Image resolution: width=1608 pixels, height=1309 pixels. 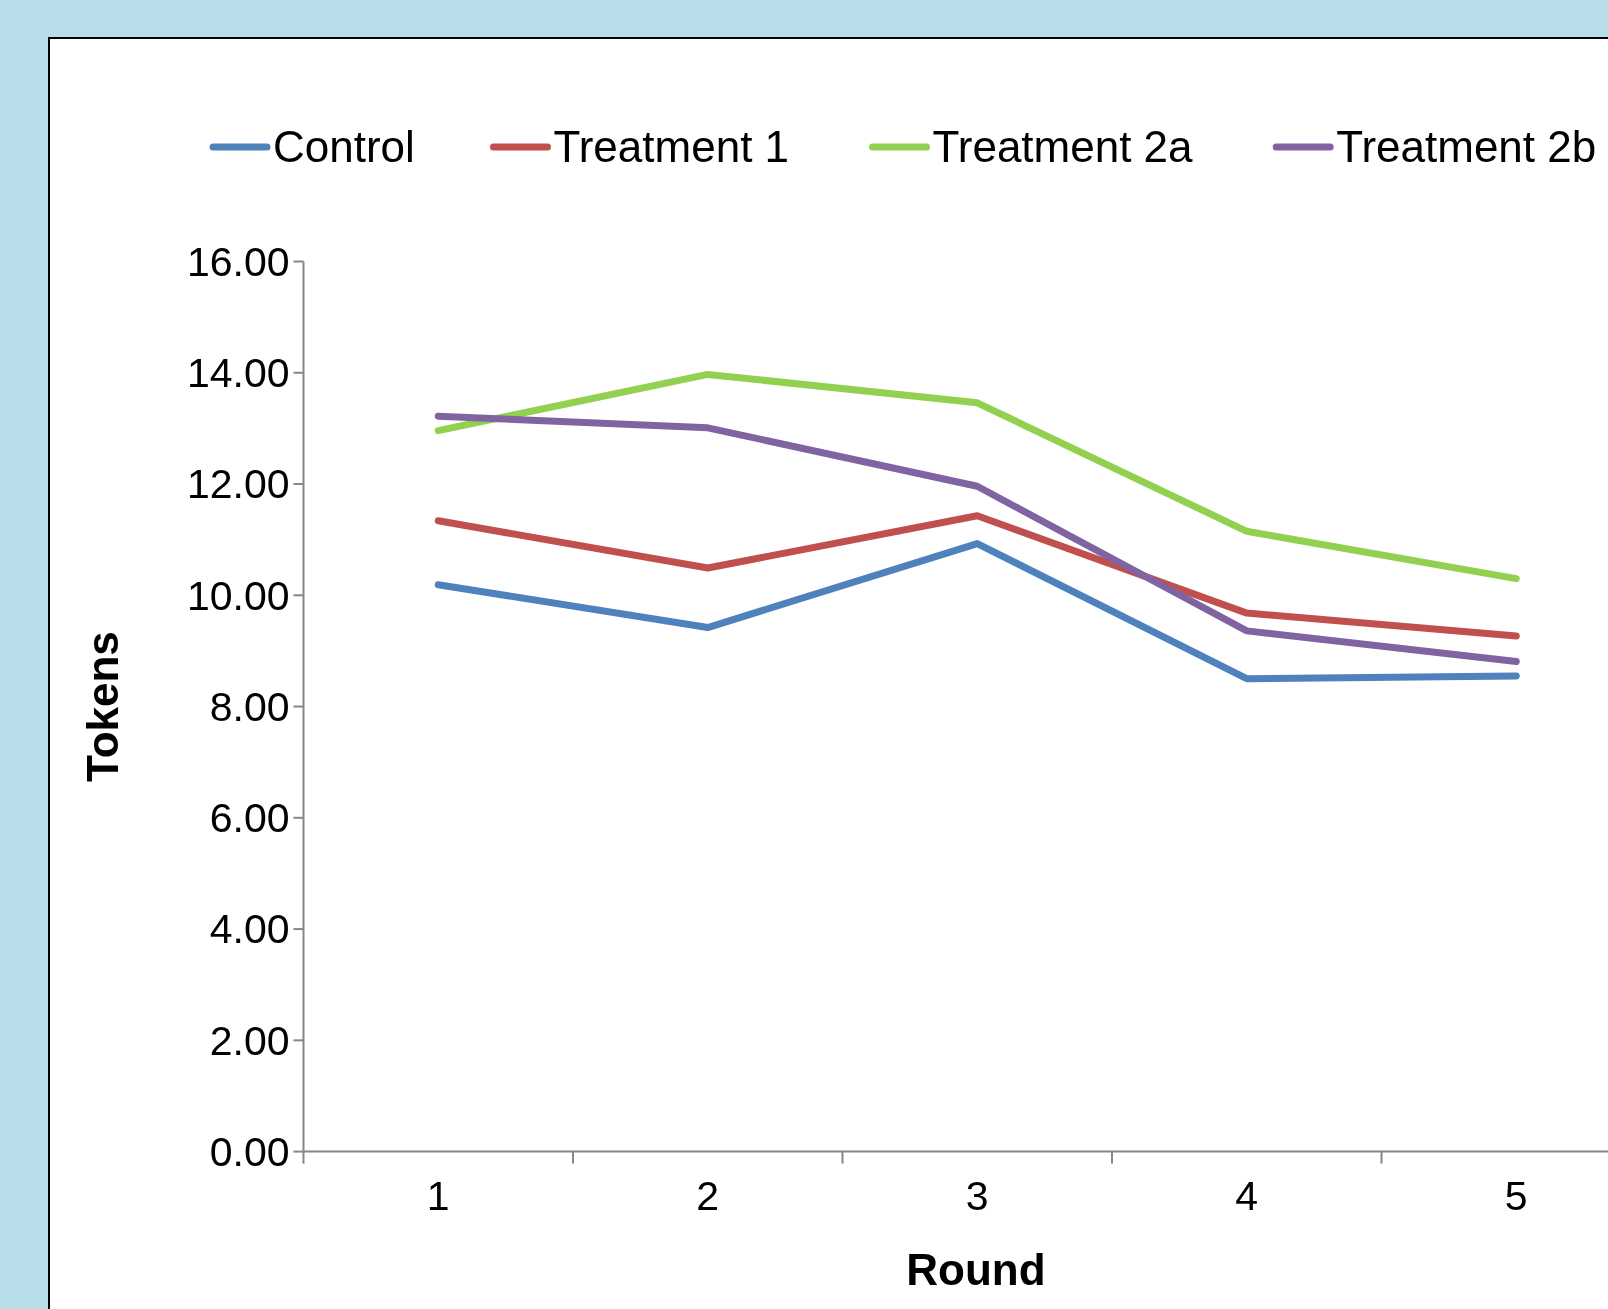 I want to click on y-tick-label: 4.00, so click(x=249, y=929).